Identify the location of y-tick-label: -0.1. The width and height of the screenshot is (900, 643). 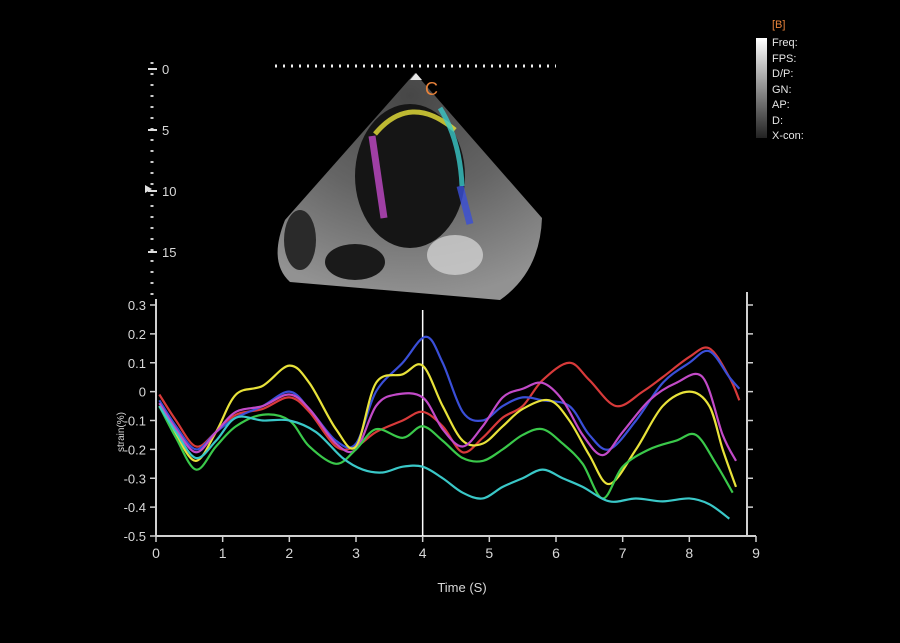
(135, 421).